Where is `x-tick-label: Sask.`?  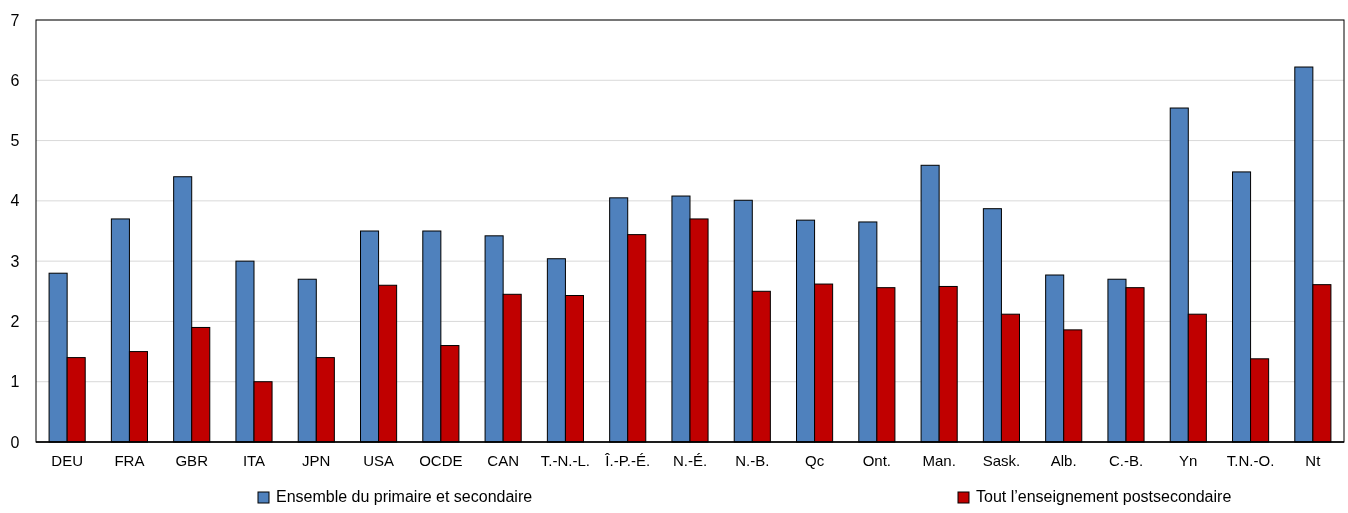
x-tick-label: Sask. is located at coordinates (1001, 460).